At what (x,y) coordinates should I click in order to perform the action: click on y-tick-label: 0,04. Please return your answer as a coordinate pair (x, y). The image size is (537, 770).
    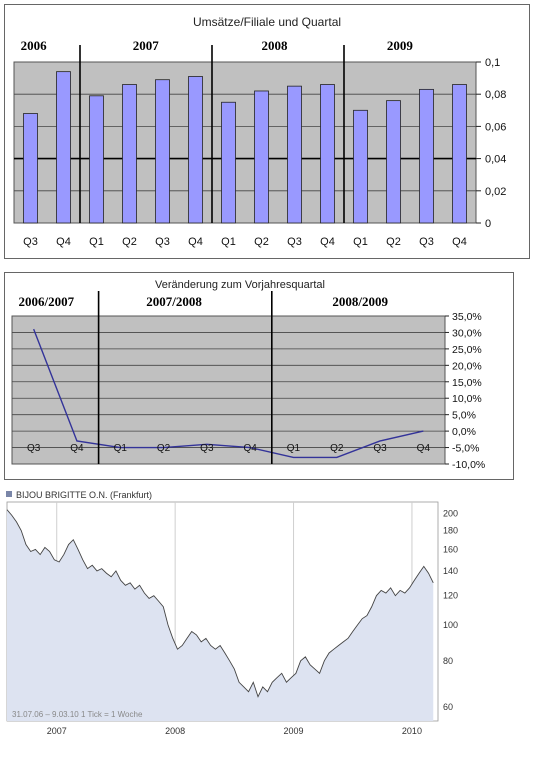
    Looking at the image, I should click on (495, 160).